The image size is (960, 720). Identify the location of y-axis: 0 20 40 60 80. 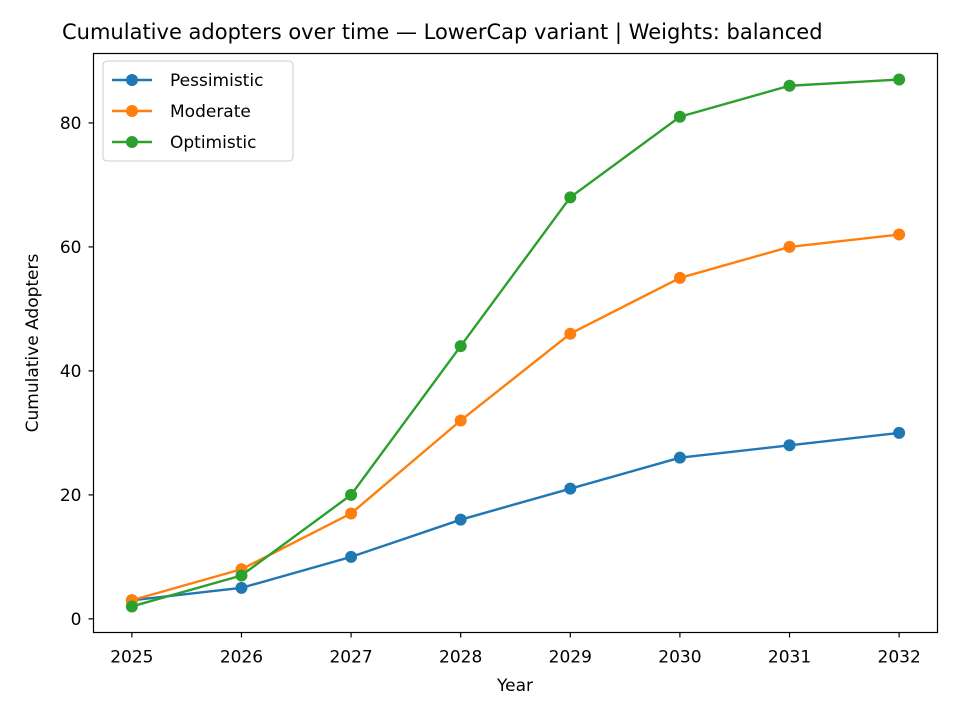
(77, 372).